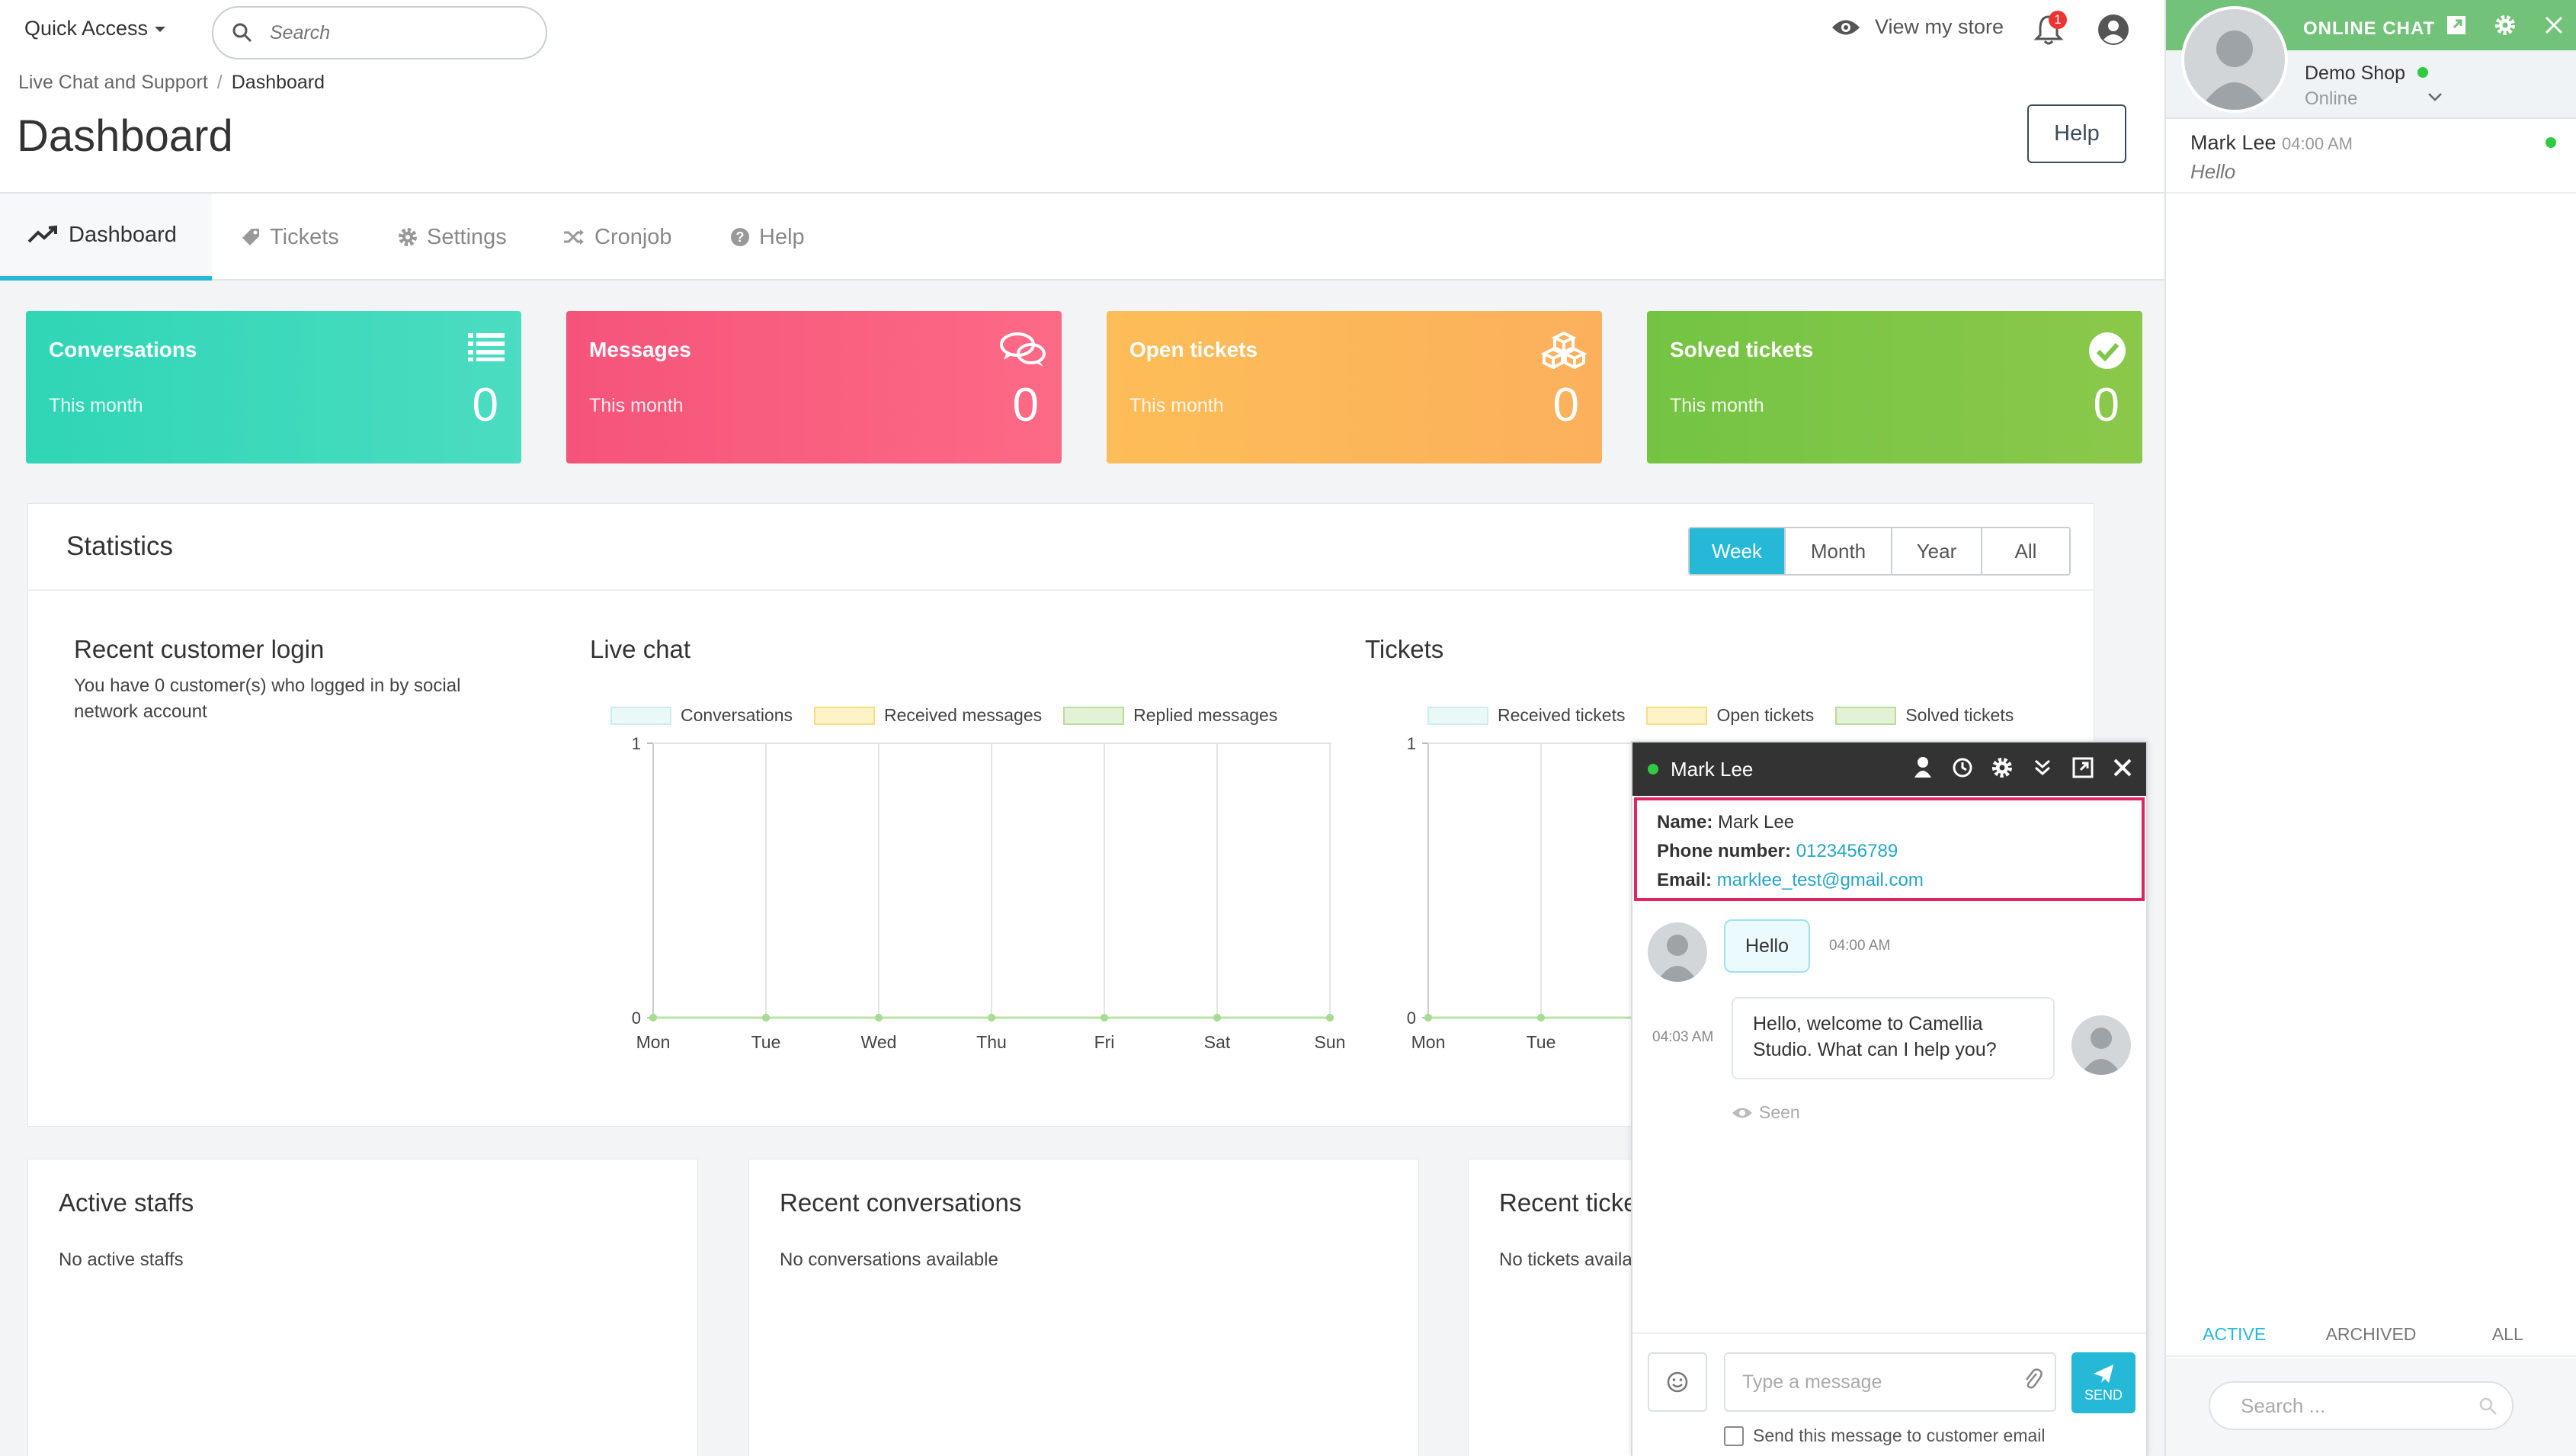 This screenshot has width=2576, height=1456. What do you see at coordinates (1820, 880) in the screenshot?
I see `customer-email-link: marklee_test@gmail.com` at bounding box center [1820, 880].